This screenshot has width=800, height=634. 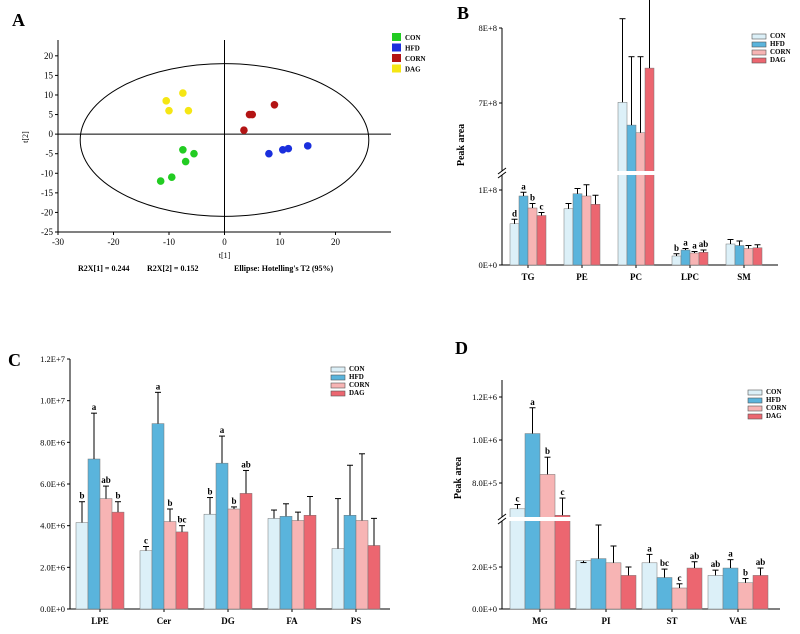 What do you see at coordinates (182, 520) in the screenshot?
I see `significance-label: bc` at bounding box center [182, 520].